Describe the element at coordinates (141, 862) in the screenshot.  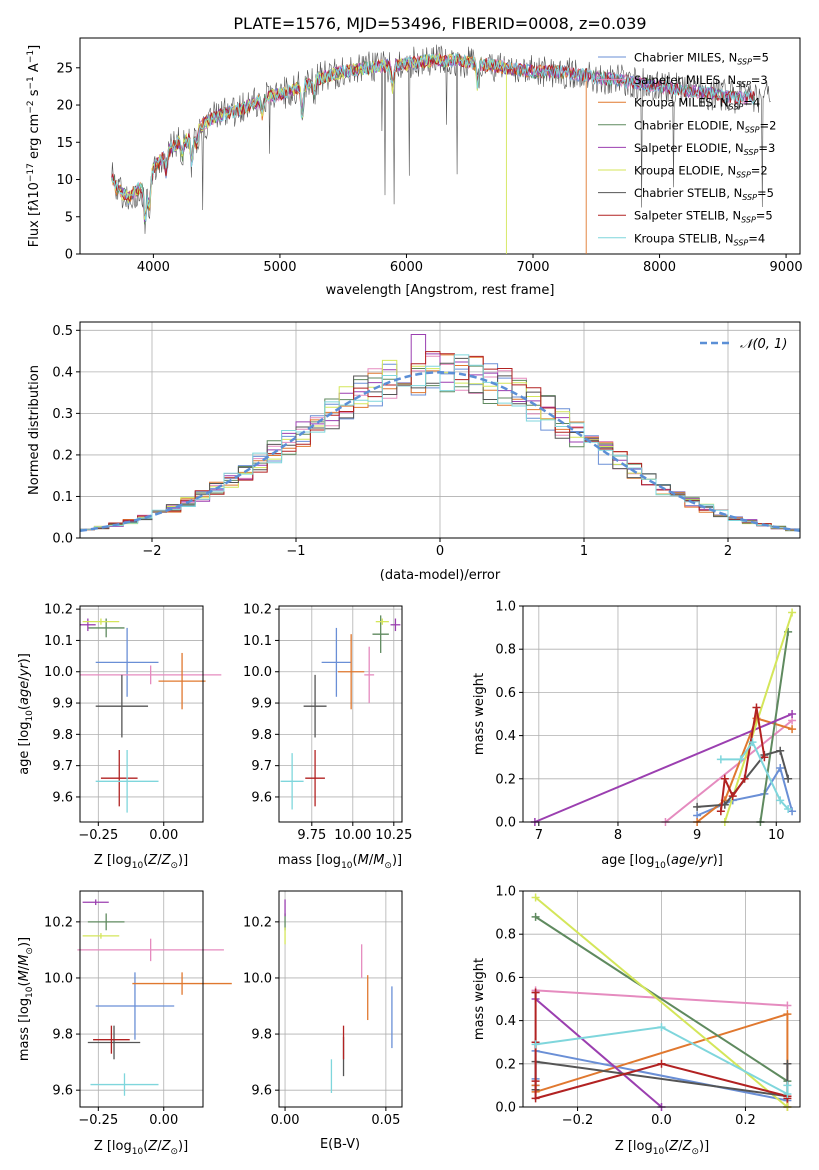
I see `age-vs-z-xlabel: Z [log10(Z/Z⊙)]` at that location.